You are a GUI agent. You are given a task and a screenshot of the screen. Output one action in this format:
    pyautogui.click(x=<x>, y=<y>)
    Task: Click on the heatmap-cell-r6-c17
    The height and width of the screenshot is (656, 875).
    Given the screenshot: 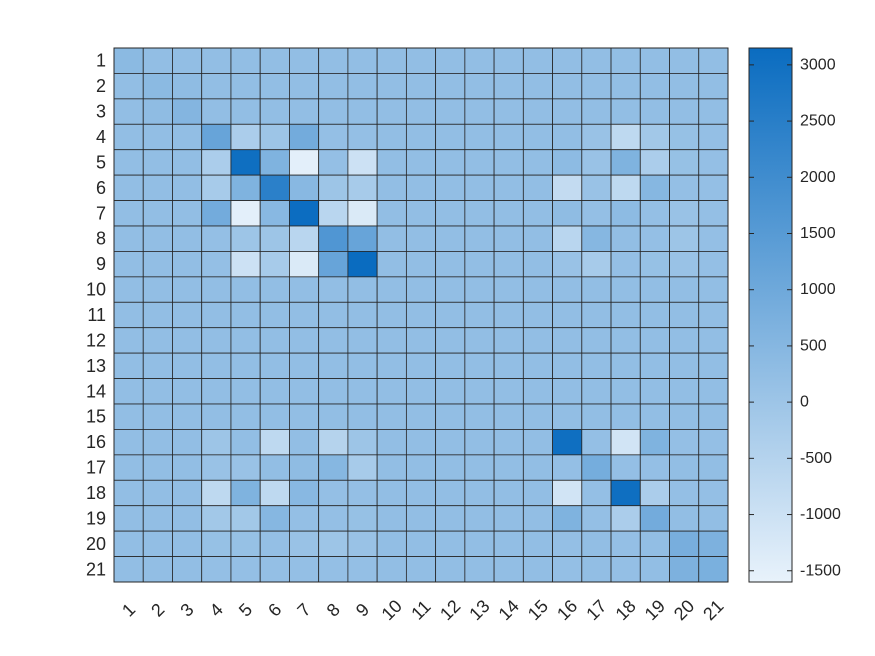 What is the action you would take?
    pyautogui.click(x=596, y=187)
    